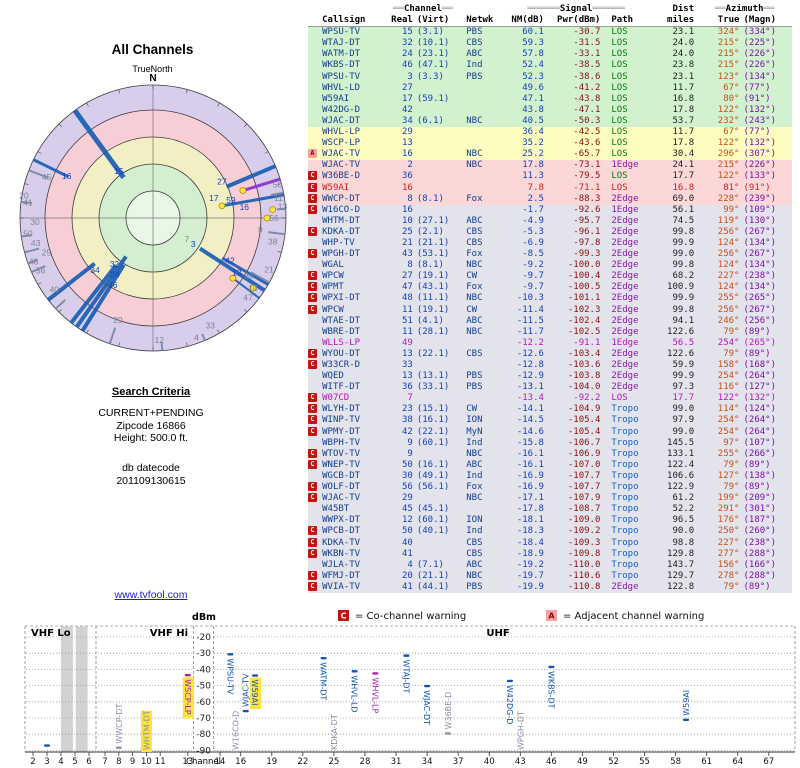  What do you see at coordinates (535, 198) in the screenshot?
I see `table-cell: 2.5` at bounding box center [535, 198].